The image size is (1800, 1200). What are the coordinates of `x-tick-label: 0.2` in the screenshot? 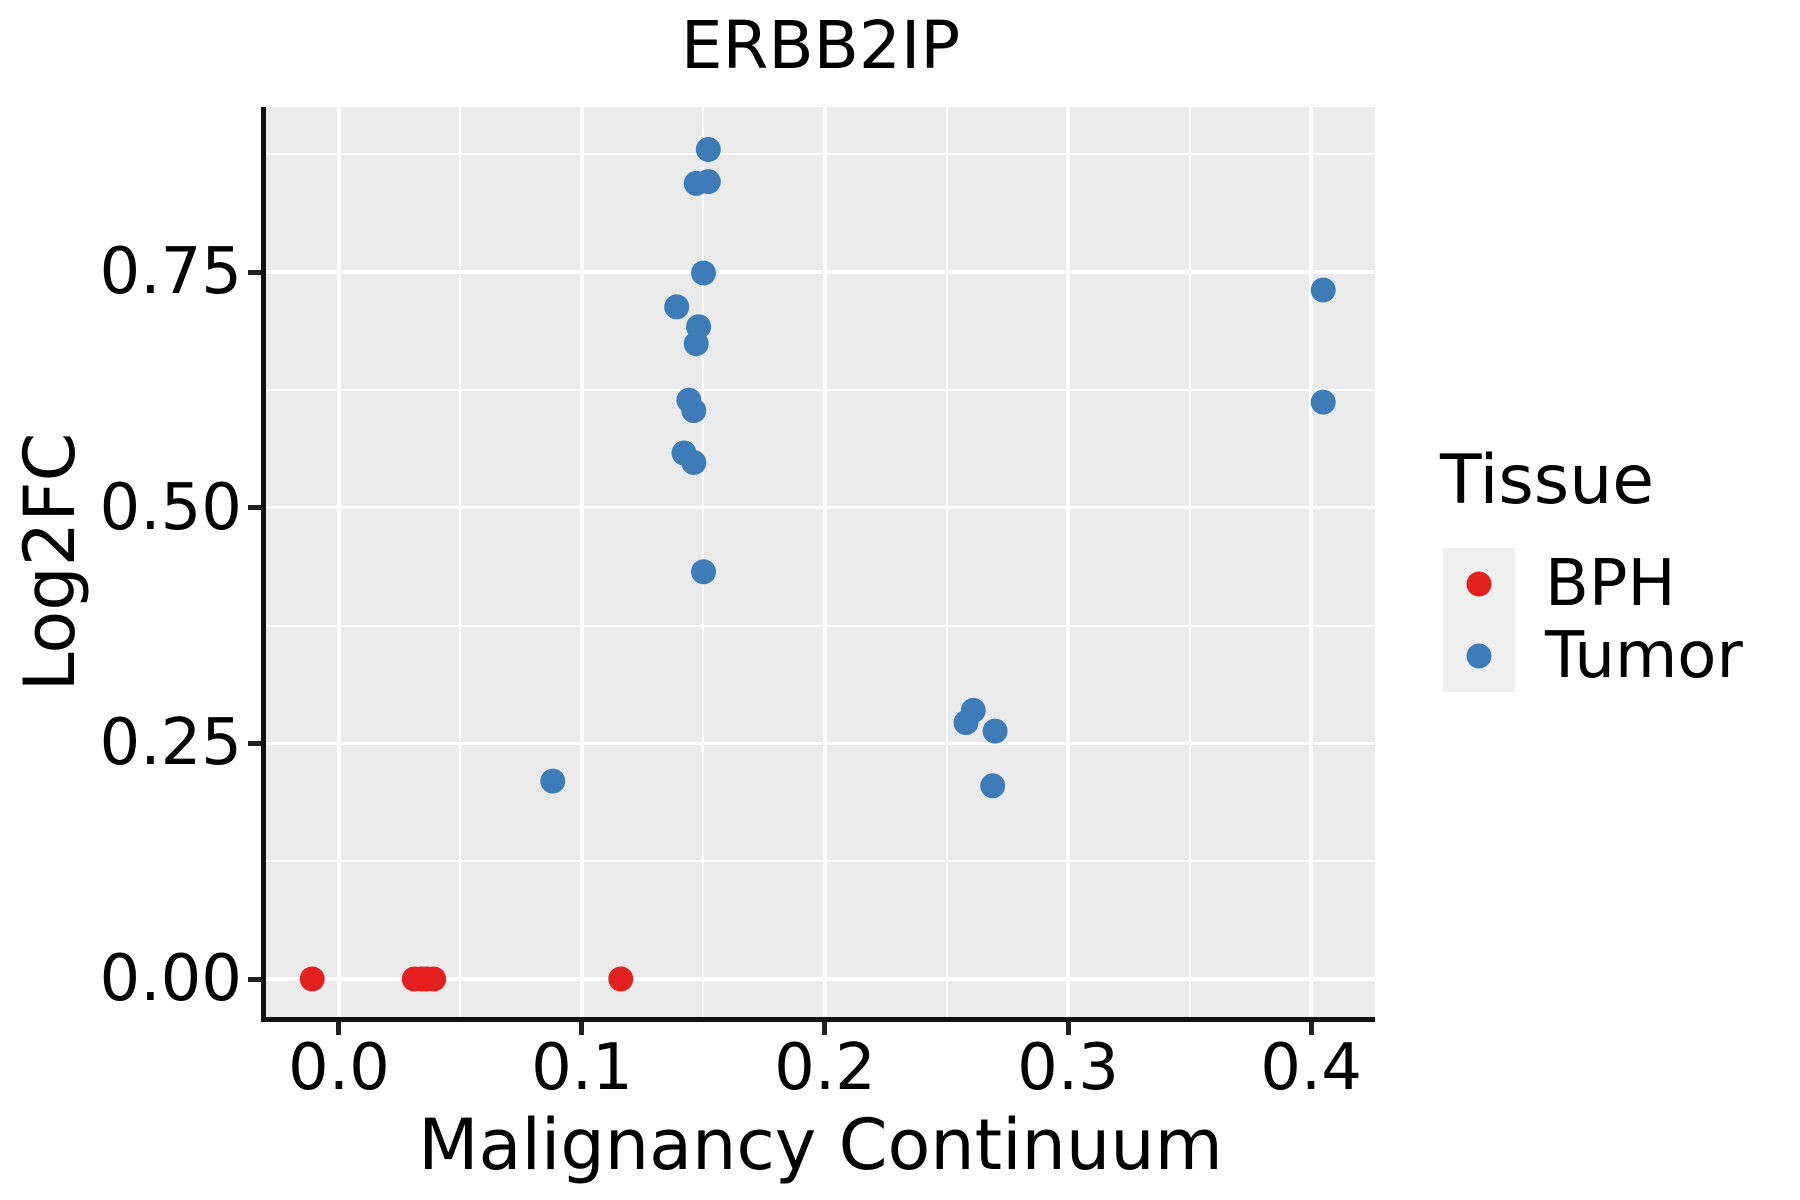 It's located at (825, 1068).